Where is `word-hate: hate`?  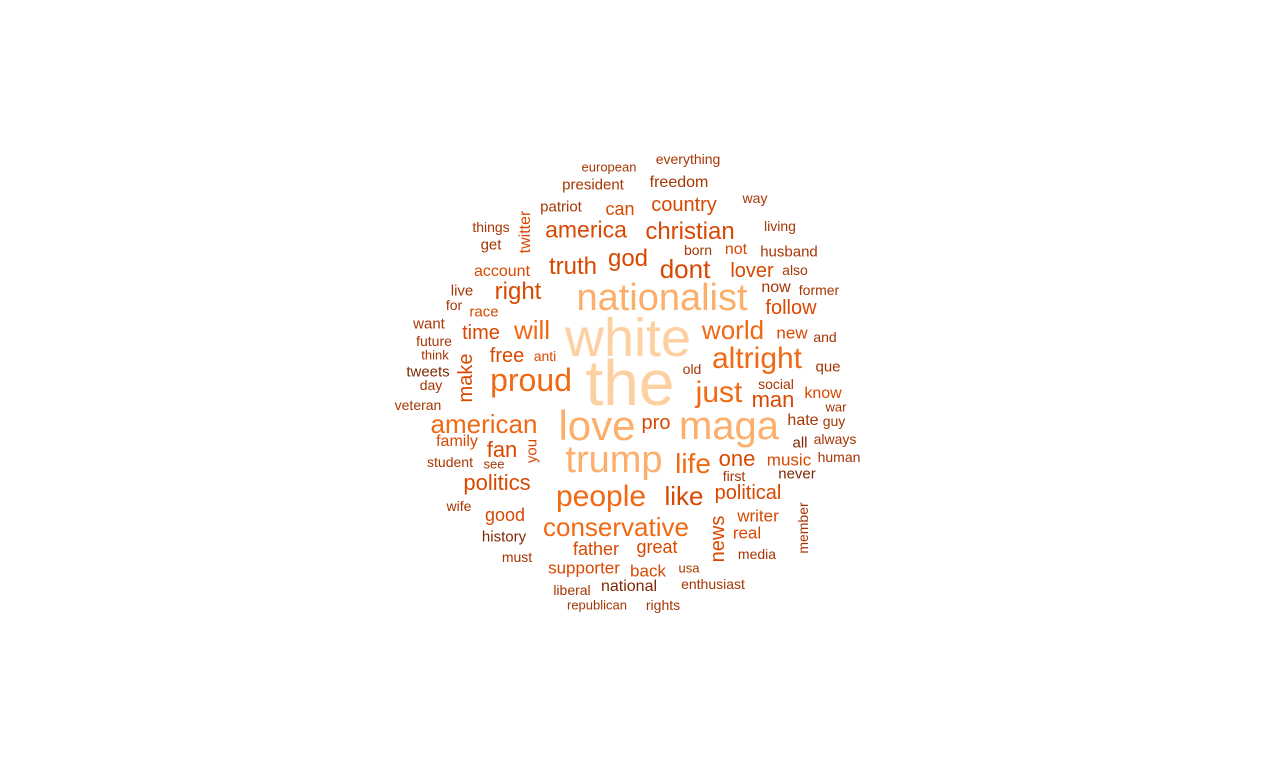 word-hate: hate is located at coordinates (803, 420).